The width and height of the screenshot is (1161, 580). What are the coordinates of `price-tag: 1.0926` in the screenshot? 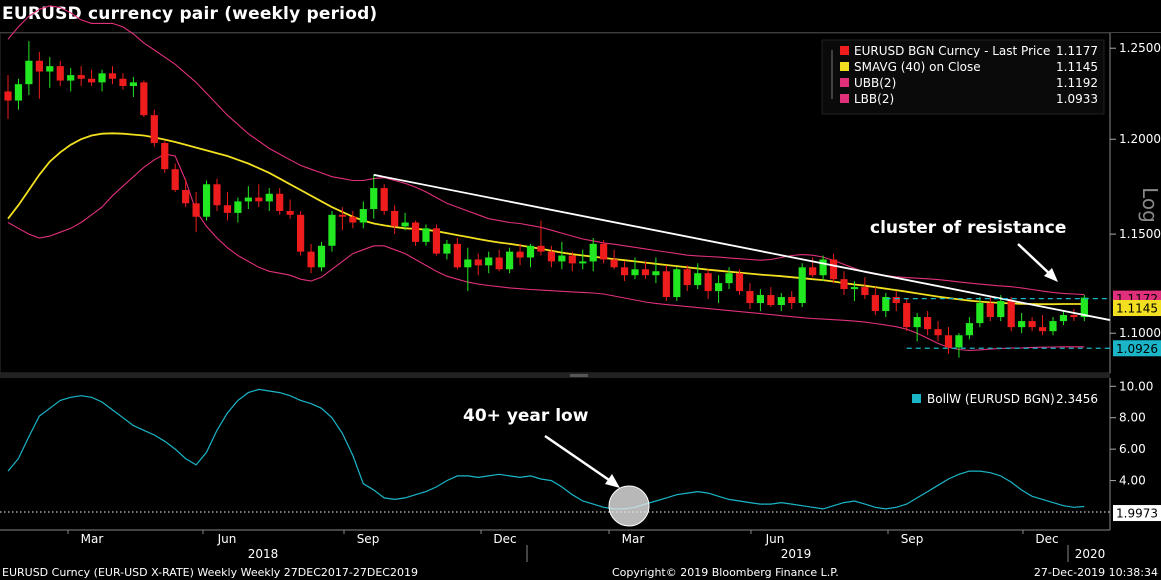 It's located at (1137, 348).